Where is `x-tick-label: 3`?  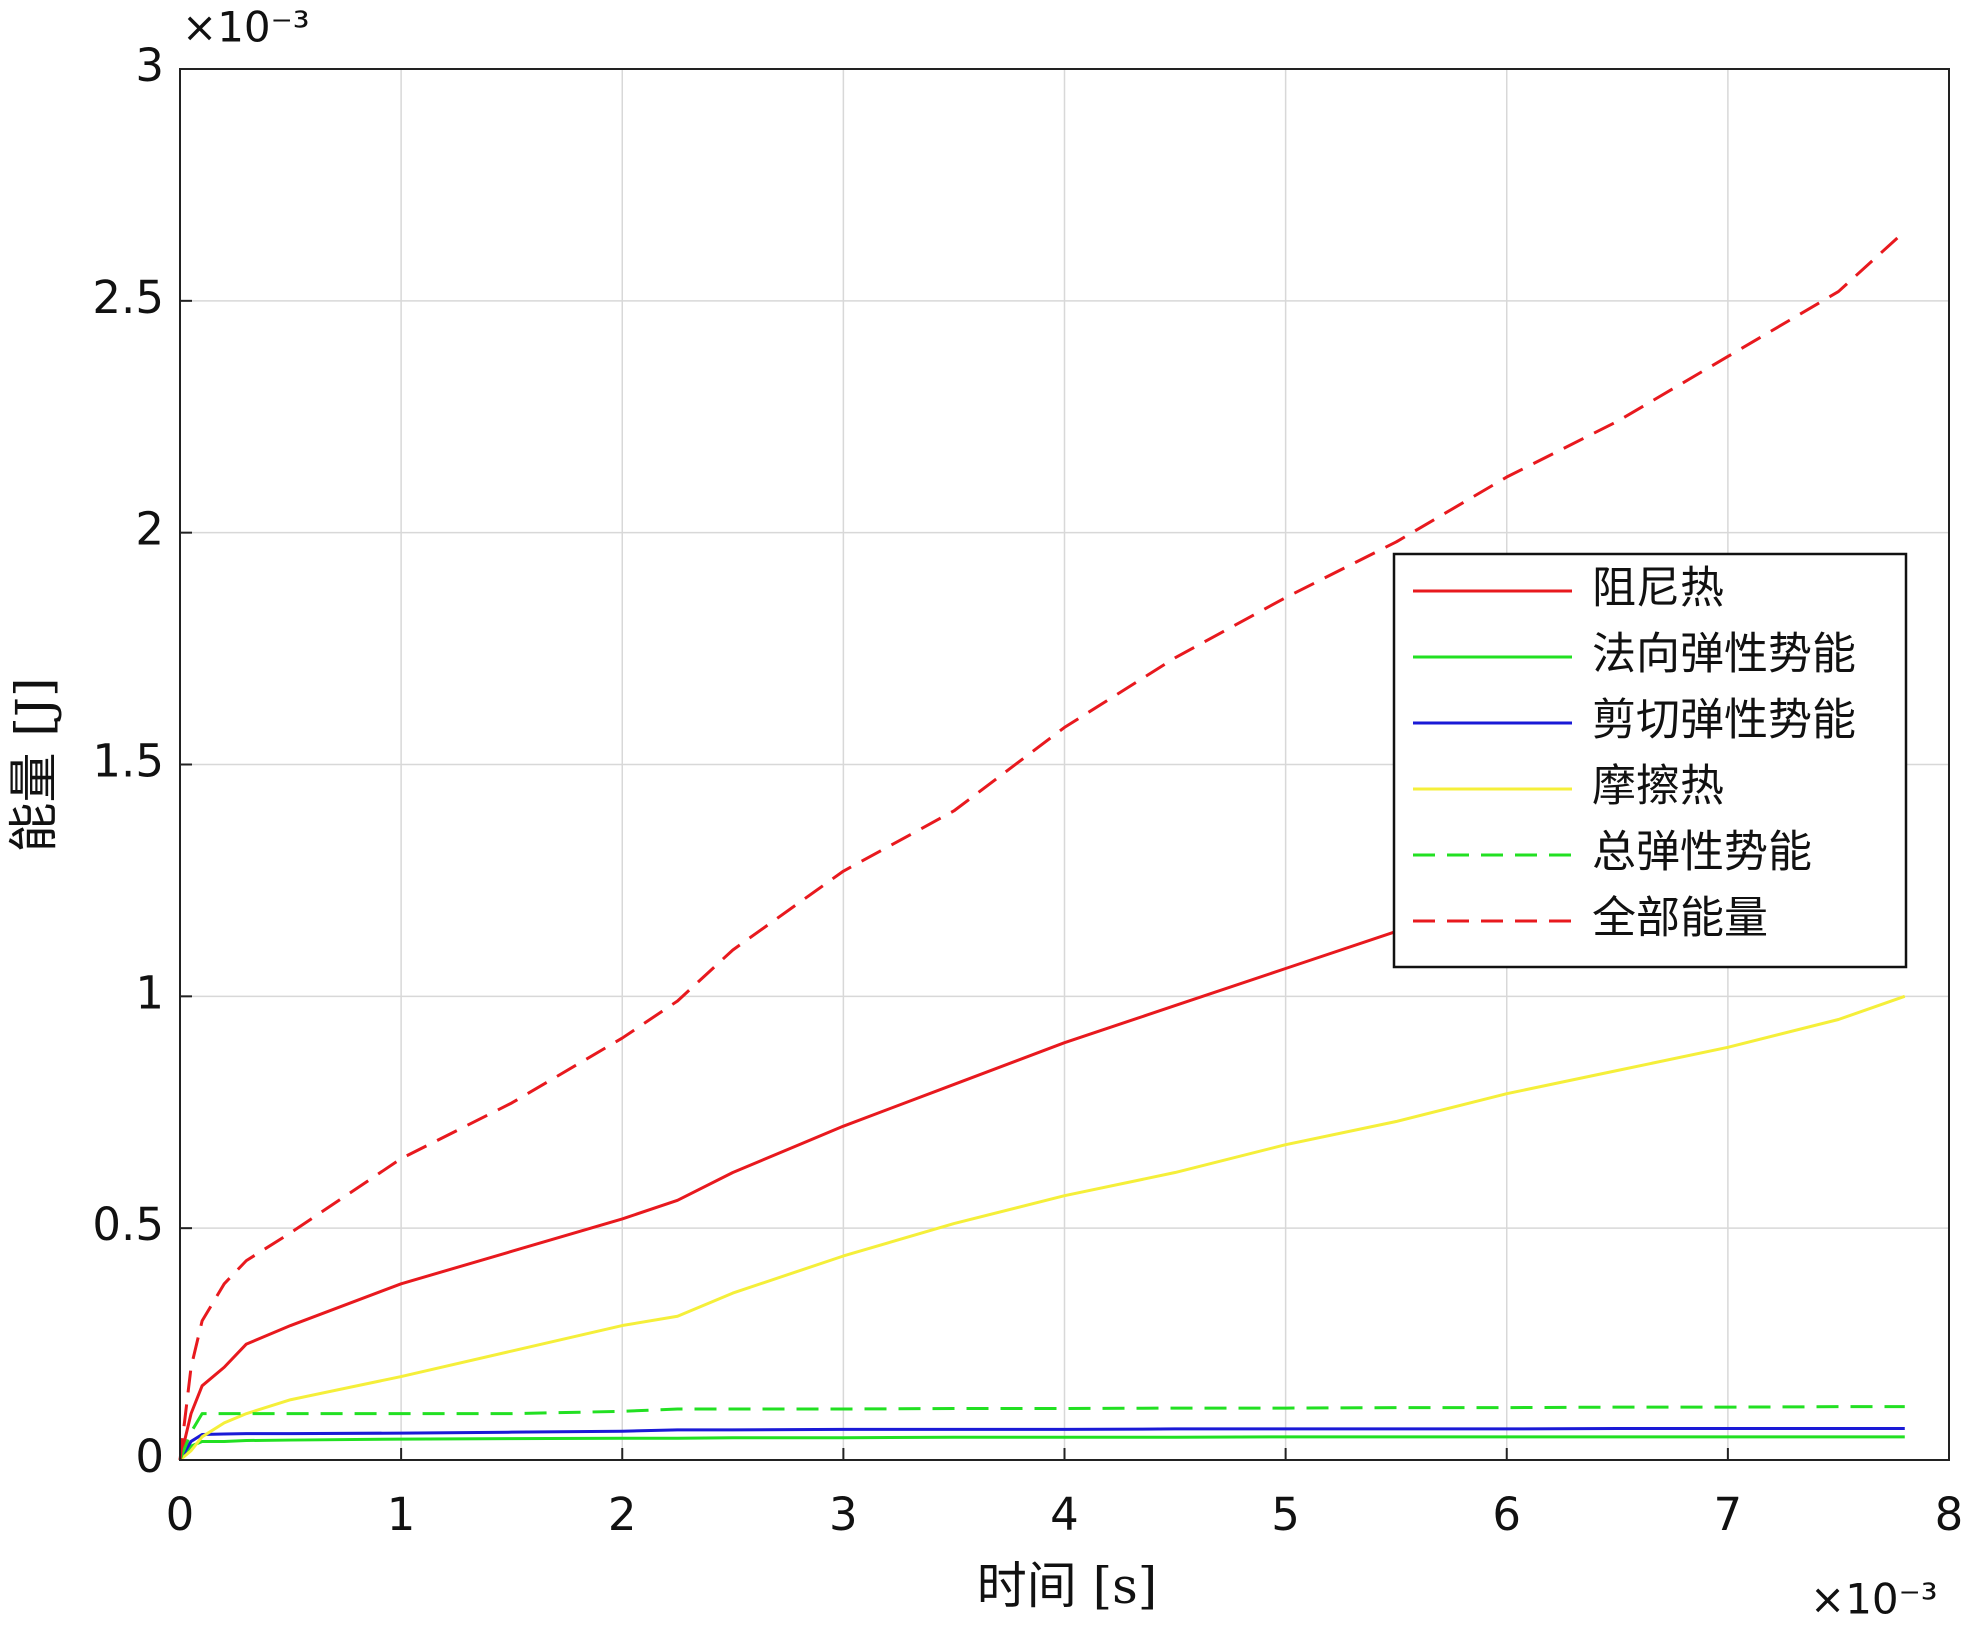 x-tick-label: 3 is located at coordinates (843, 1514).